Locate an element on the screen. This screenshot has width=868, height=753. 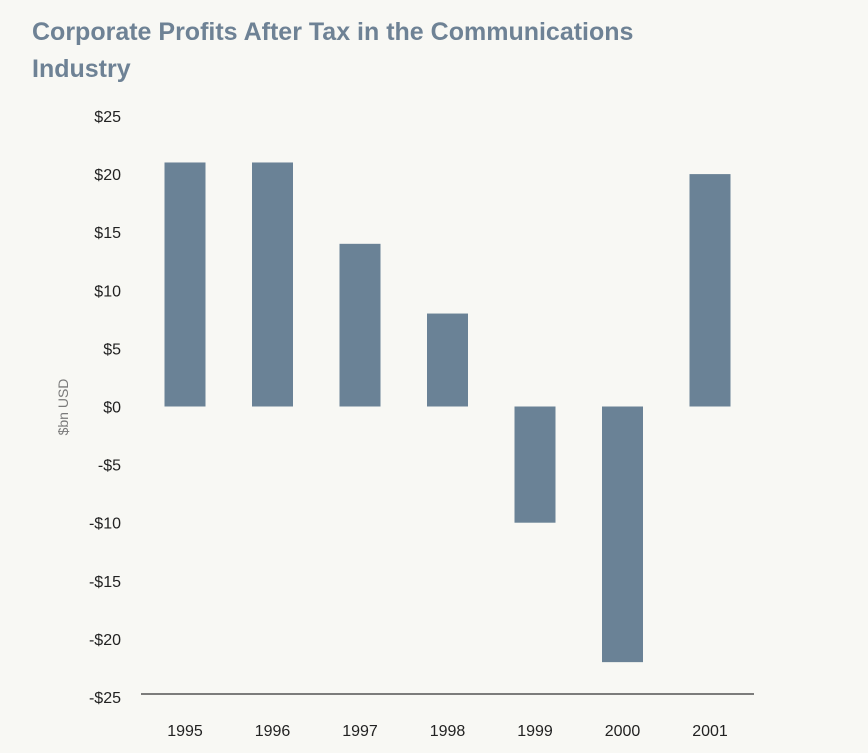
y-tick-label: $10 is located at coordinates (107, 291).